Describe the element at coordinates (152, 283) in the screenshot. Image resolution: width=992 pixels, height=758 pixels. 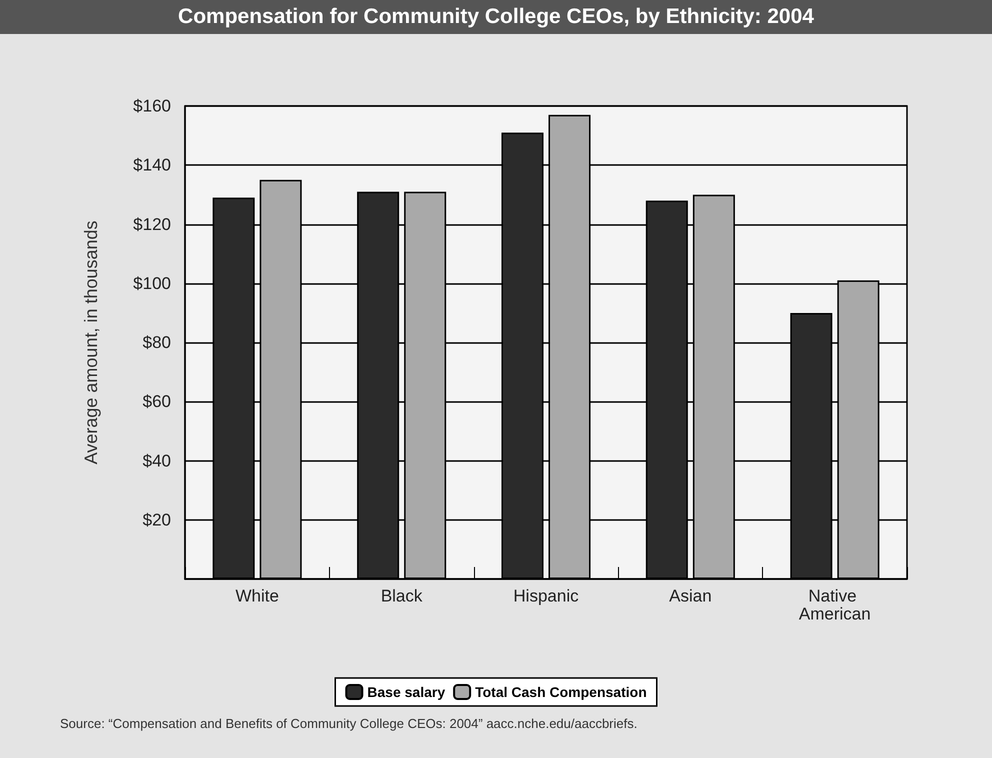
I see `y-tick-label: $100` at that location.